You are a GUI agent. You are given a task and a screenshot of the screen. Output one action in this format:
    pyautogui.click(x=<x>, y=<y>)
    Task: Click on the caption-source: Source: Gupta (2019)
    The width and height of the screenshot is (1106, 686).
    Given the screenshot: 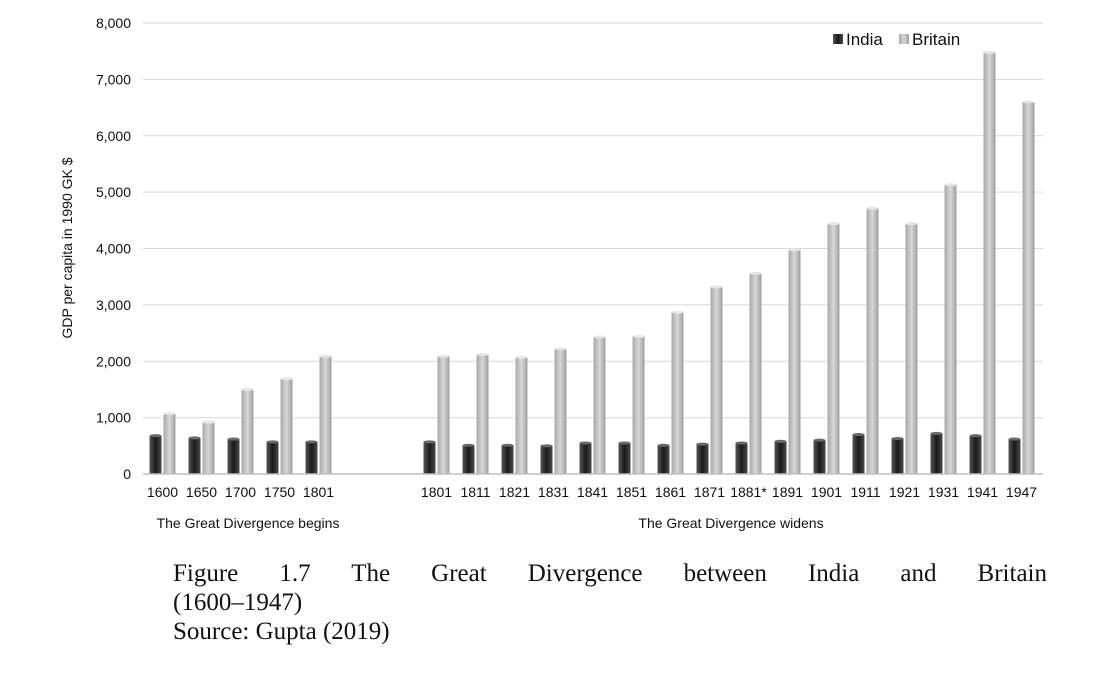 What is the action you would take?
    pyautogui.click(x=281, y=631)
    